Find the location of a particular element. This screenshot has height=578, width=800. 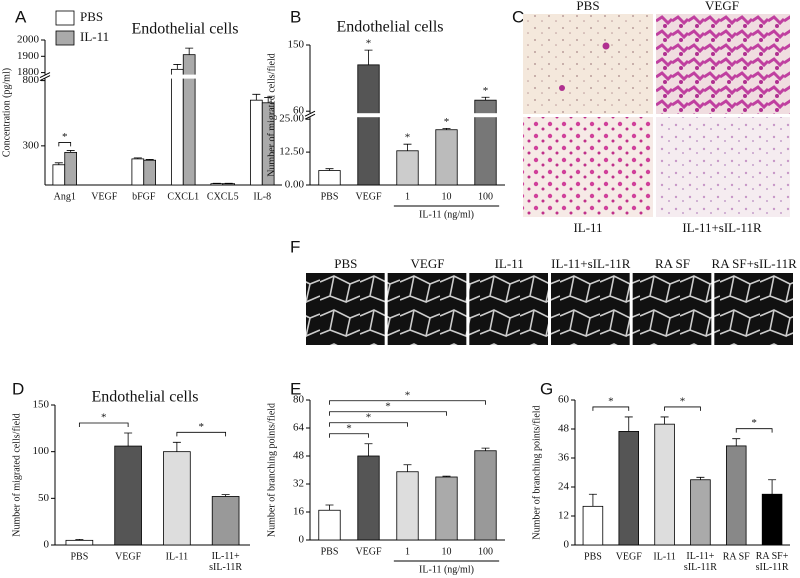

image-label: VEGF is located at coordinates (722, 6).